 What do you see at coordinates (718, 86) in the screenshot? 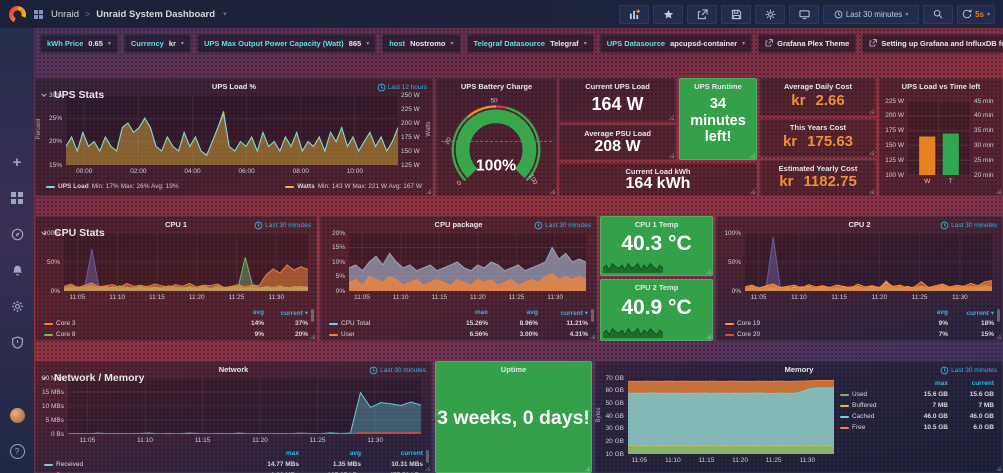
I see `panel-title: UPS Runtime` at bounding box center [718, 86].